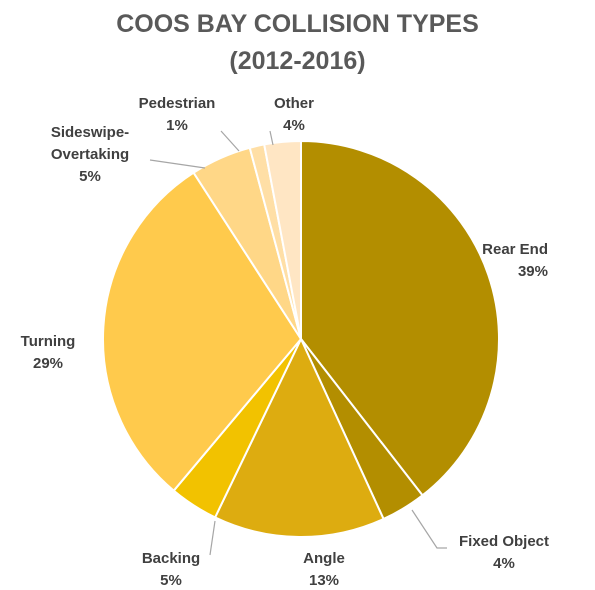 Image resolution: width=595 pixels, height=590 pixels. Describe the element at coordinates (177, 164) in the screenshot. I see `leader-line-sideswipe-overtaking` at that location.